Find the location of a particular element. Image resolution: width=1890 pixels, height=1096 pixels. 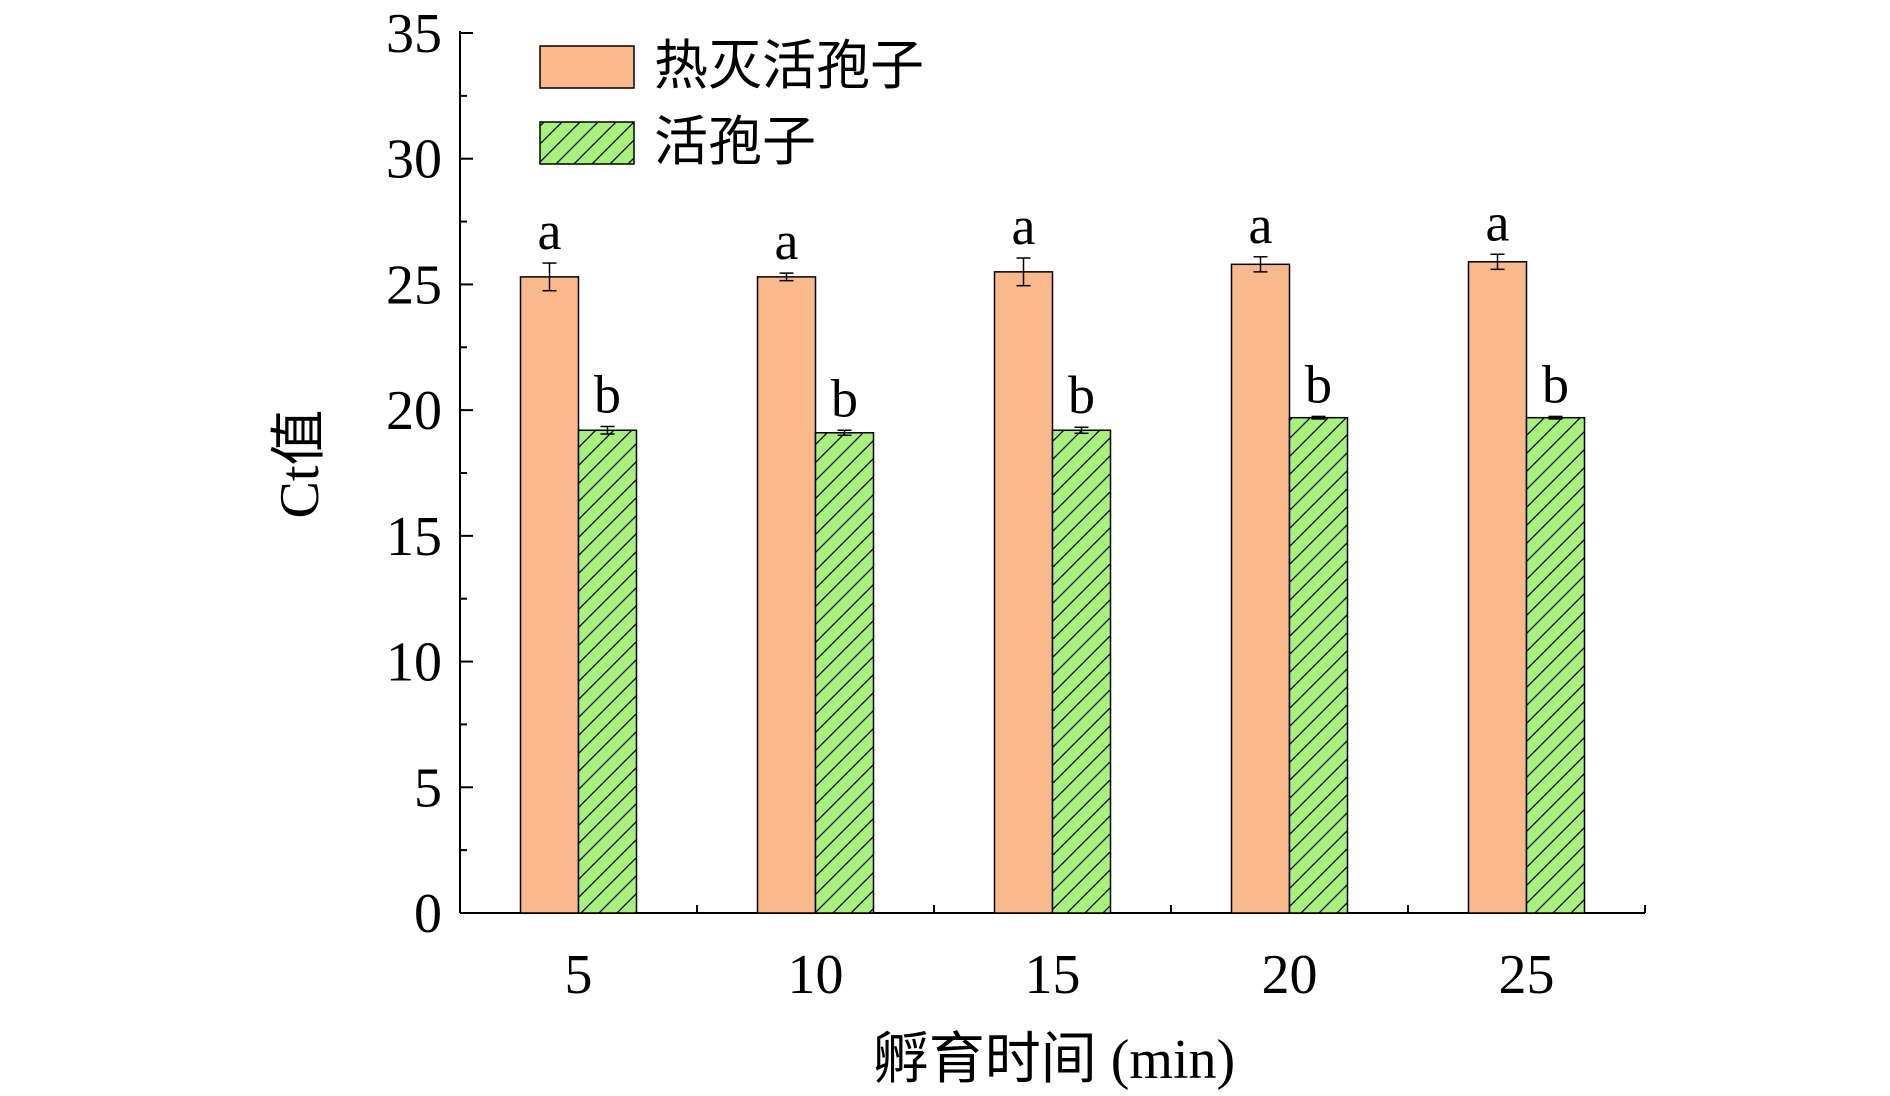

x-tick-label: 20 is located at coordinates (1290, 975).